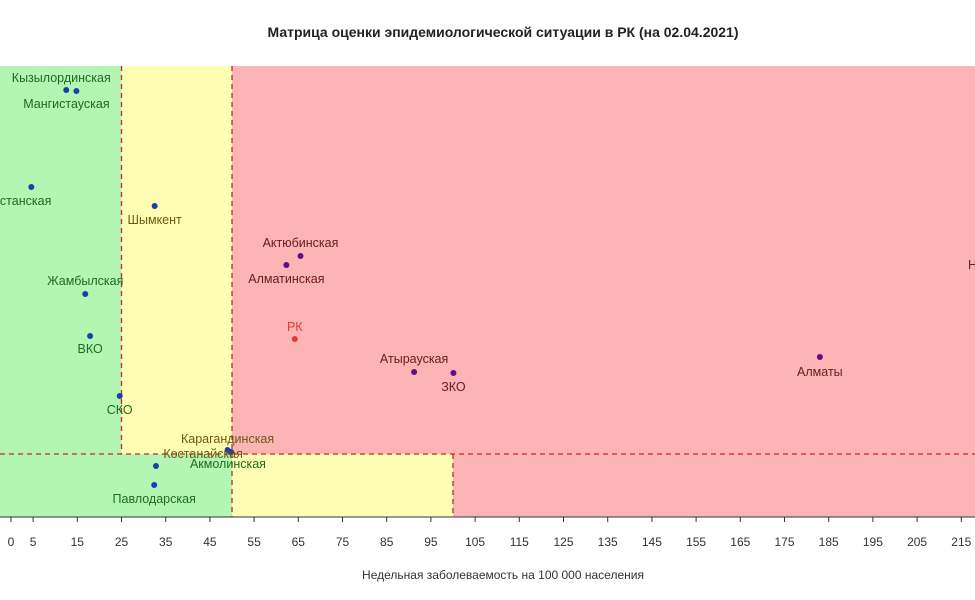 The width and height of the screenshot is (975, 600). Describe the element at coordinates (971, 265) in the screenshot. I see `data-point-label: Нур` at that location.